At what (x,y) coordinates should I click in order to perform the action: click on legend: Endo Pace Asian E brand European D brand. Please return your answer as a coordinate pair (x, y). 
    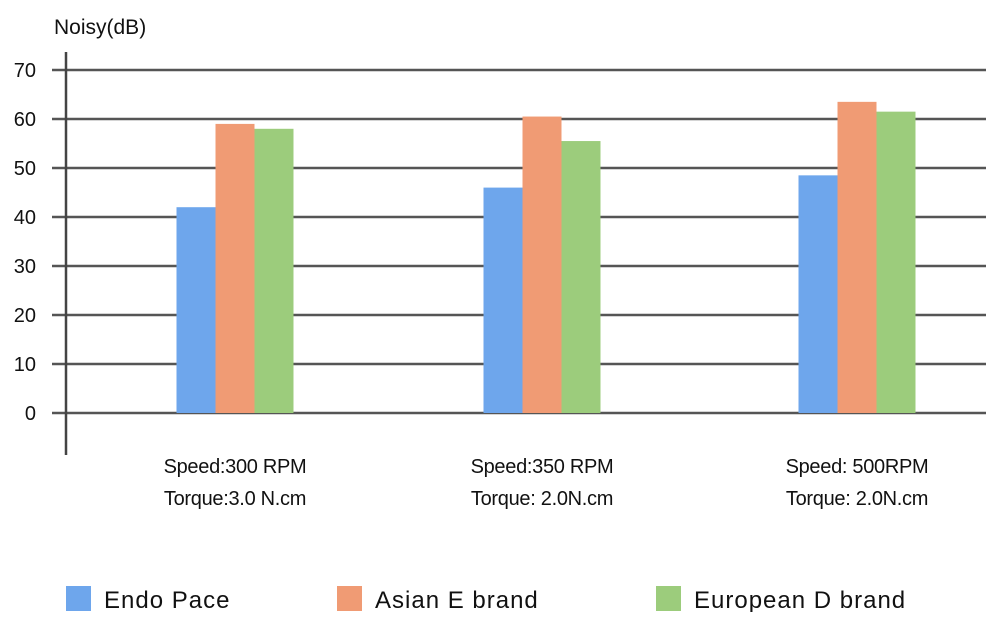
    Looking at the image, I should click on (486, 600).